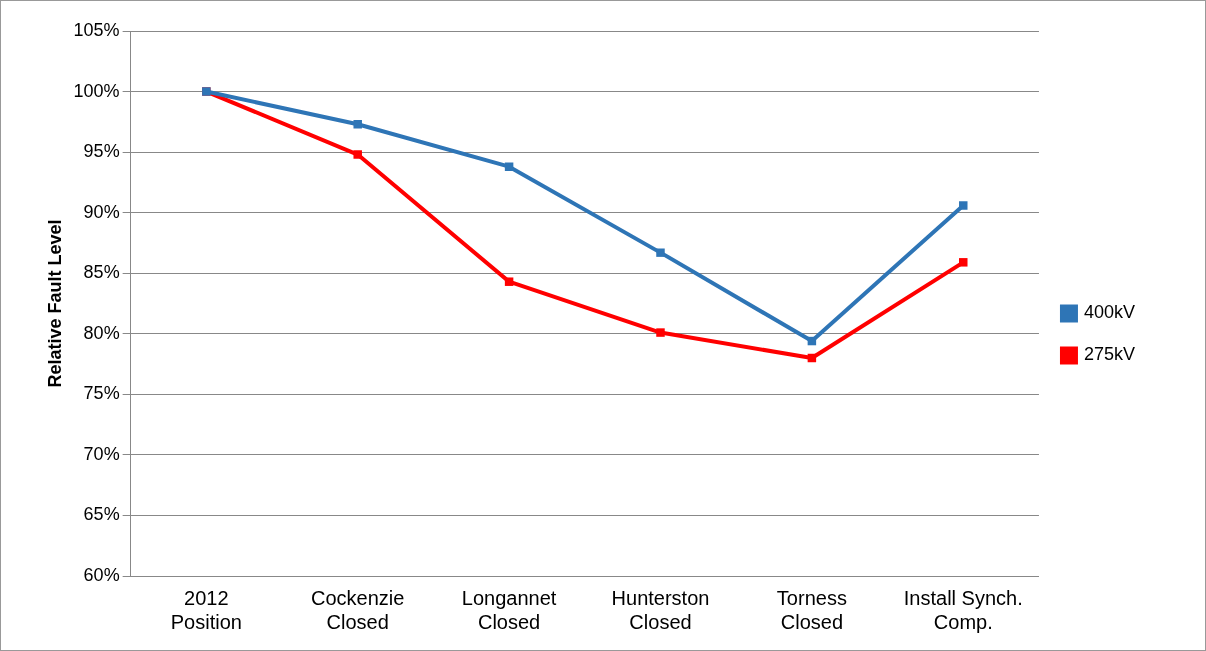 This screenshot has width=1206, height=651. I want to click on y-tick-label: 100%, so click(96, 90).